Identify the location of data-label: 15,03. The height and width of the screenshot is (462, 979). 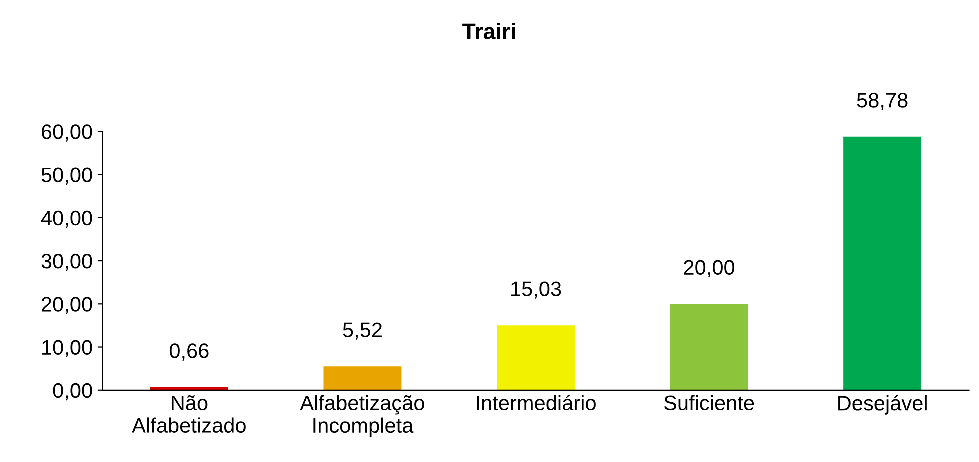
(537, 290).